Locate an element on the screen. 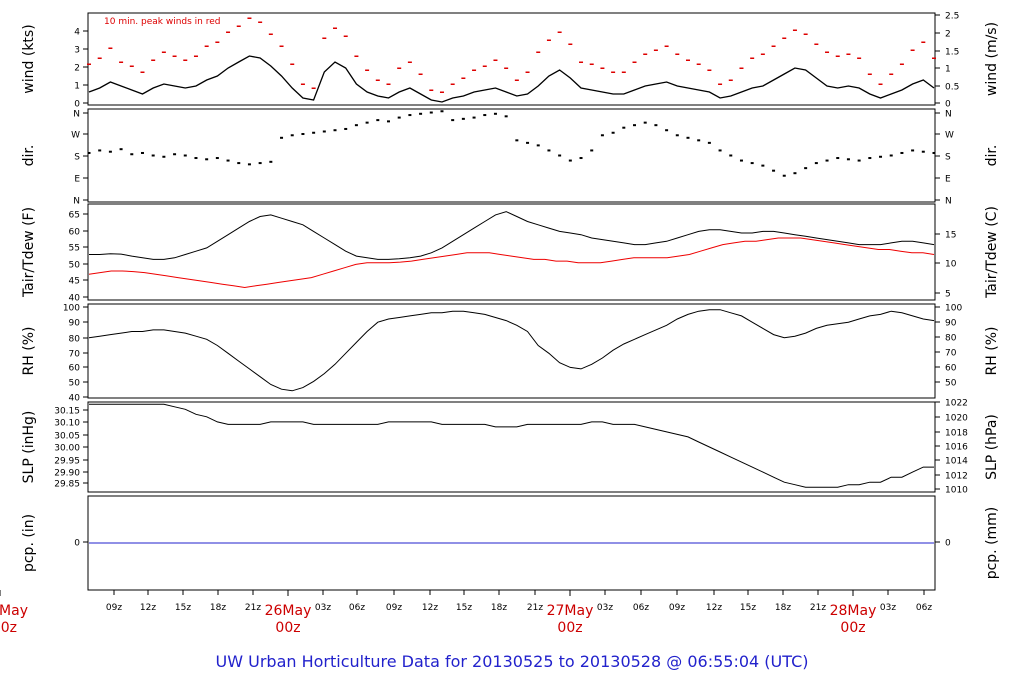  x-tick-label: 21z is located at coordinates (818, 608).